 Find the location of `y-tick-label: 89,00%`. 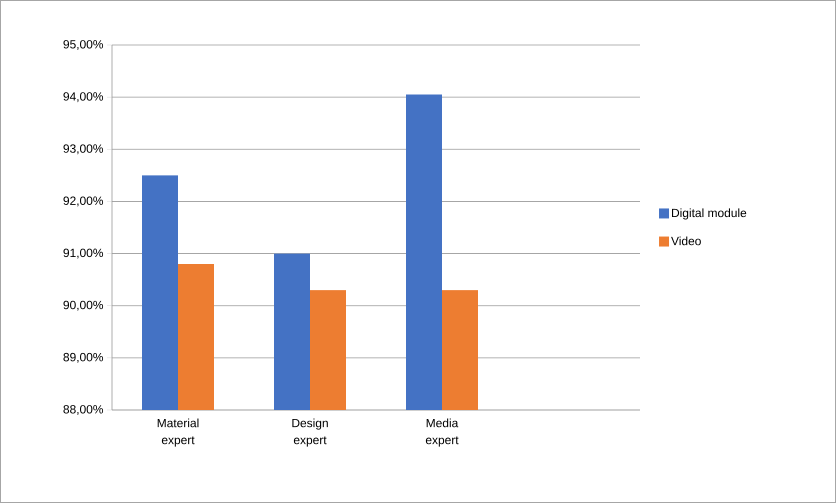

y-tick-label: 89,00% is located at coordinates (83, 357).